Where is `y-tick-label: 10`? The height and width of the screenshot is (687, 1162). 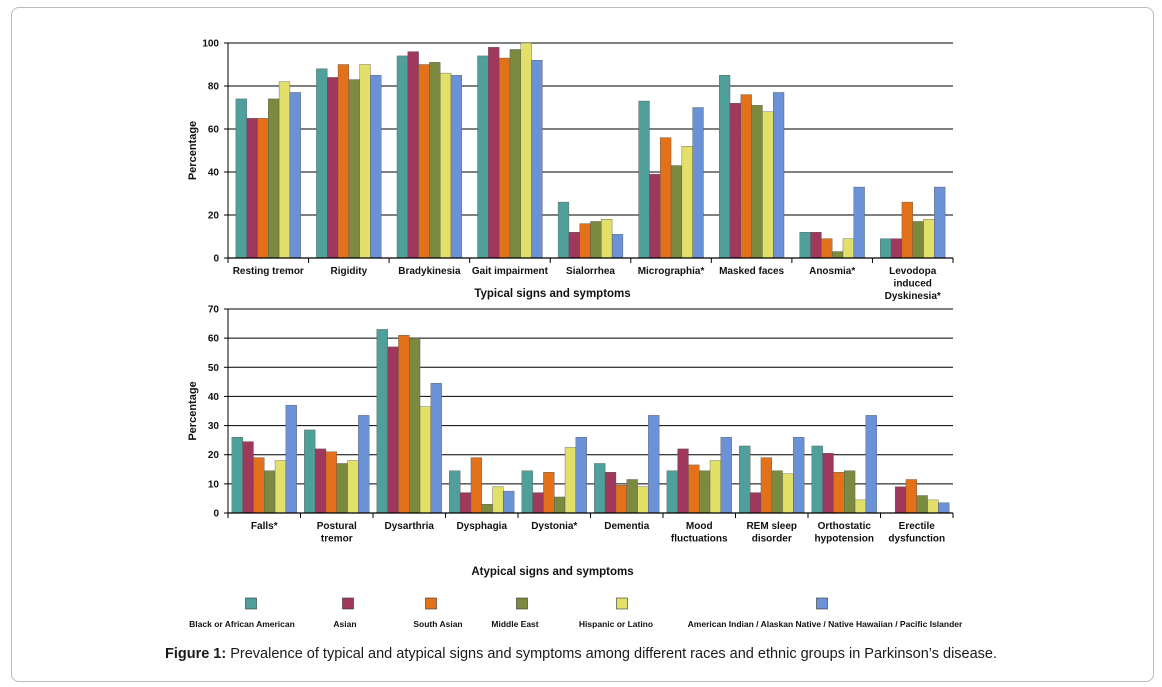
y-tick-label: 10 is located at coordinates (214, 484).